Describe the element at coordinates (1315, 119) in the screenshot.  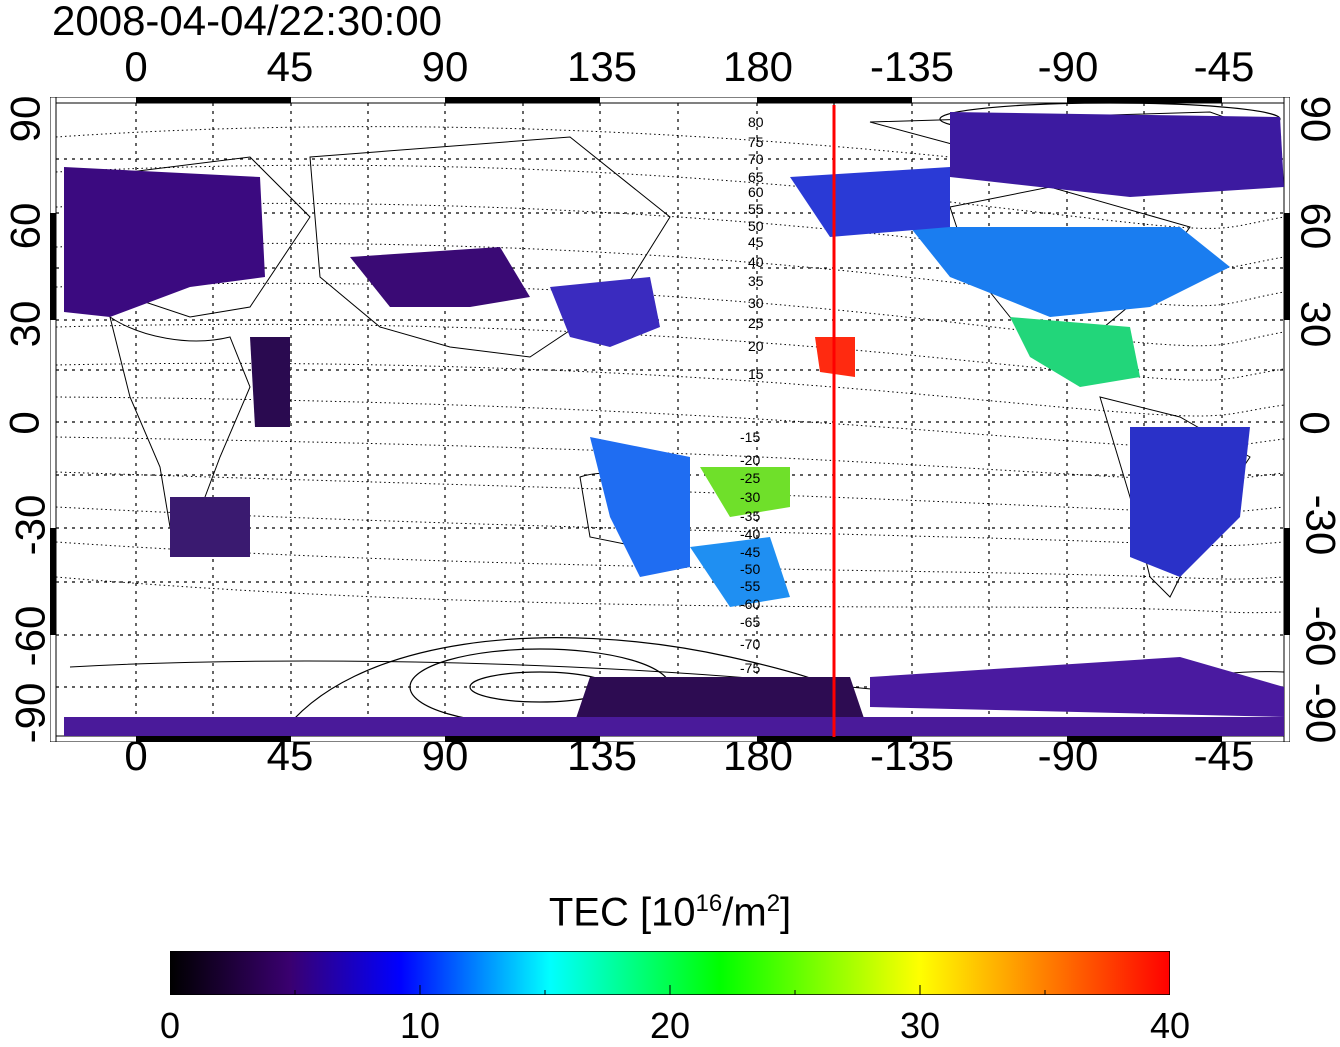
I see `right-lat-label: 90` at that location.